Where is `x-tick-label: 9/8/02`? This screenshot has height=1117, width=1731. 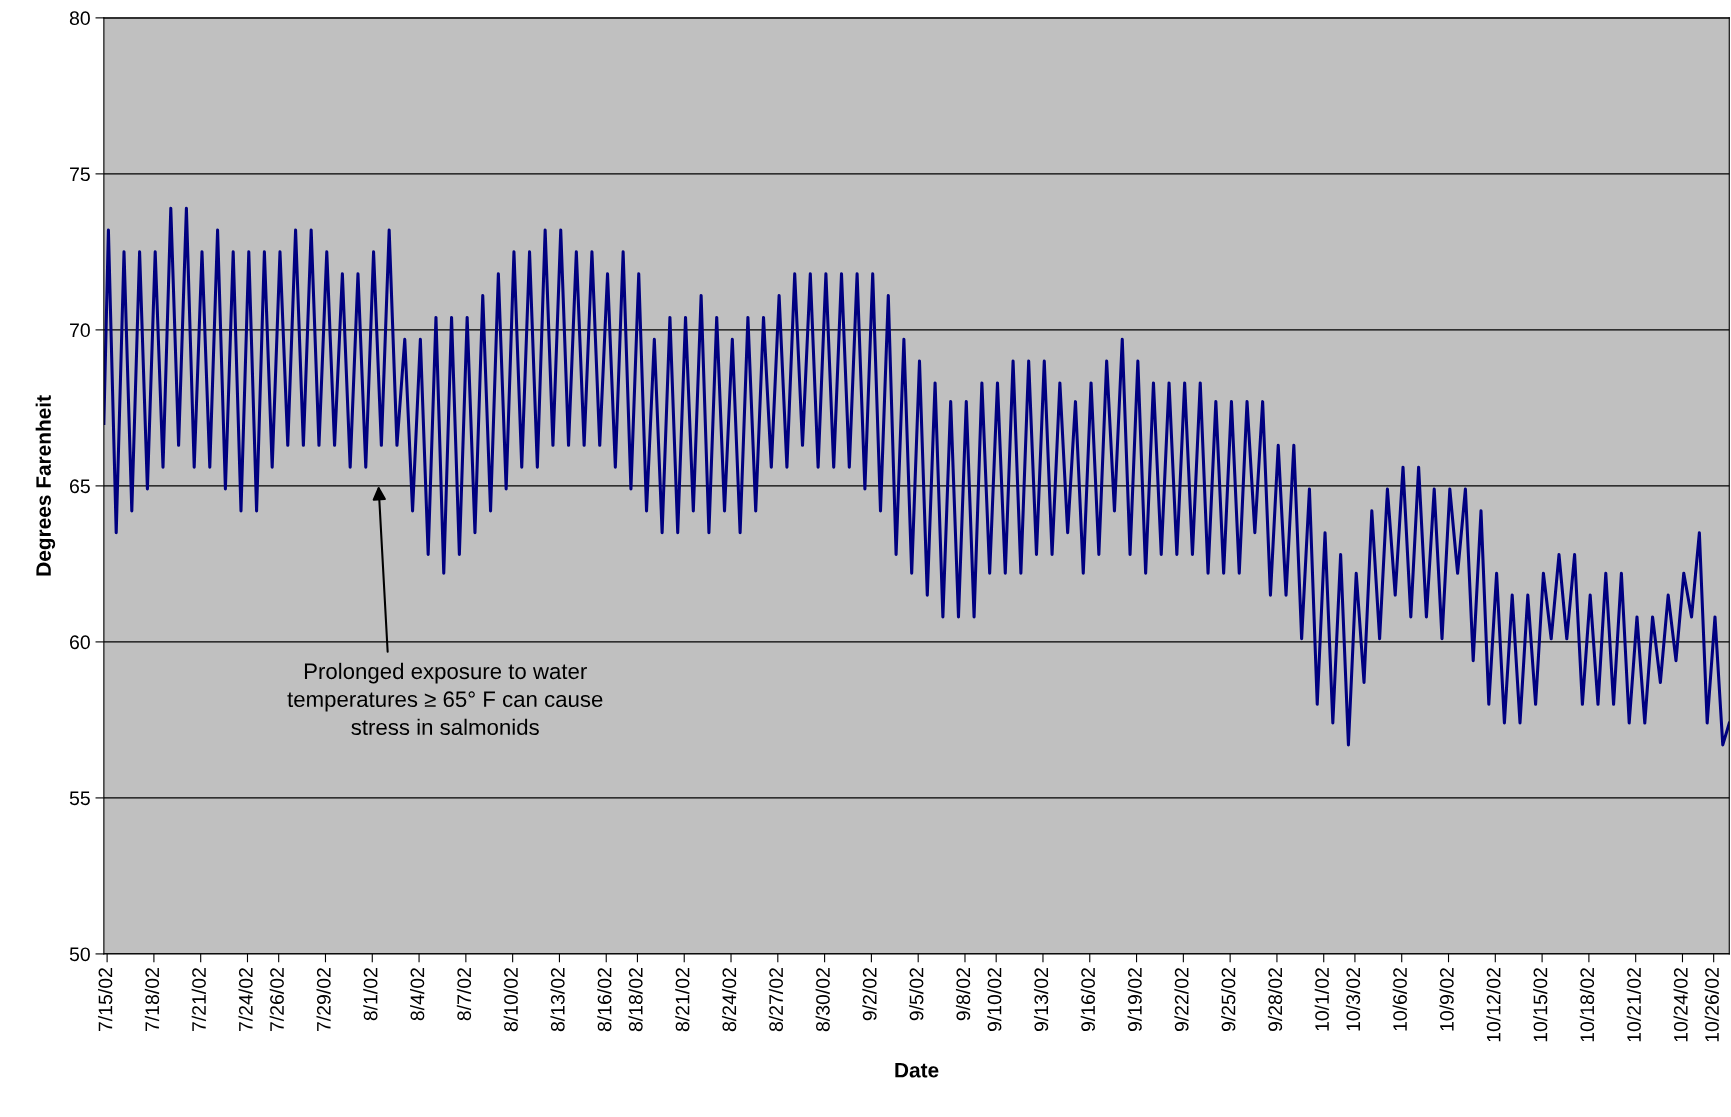
x-tick-label: 9/8/02 is located at coordinates (963, 994).